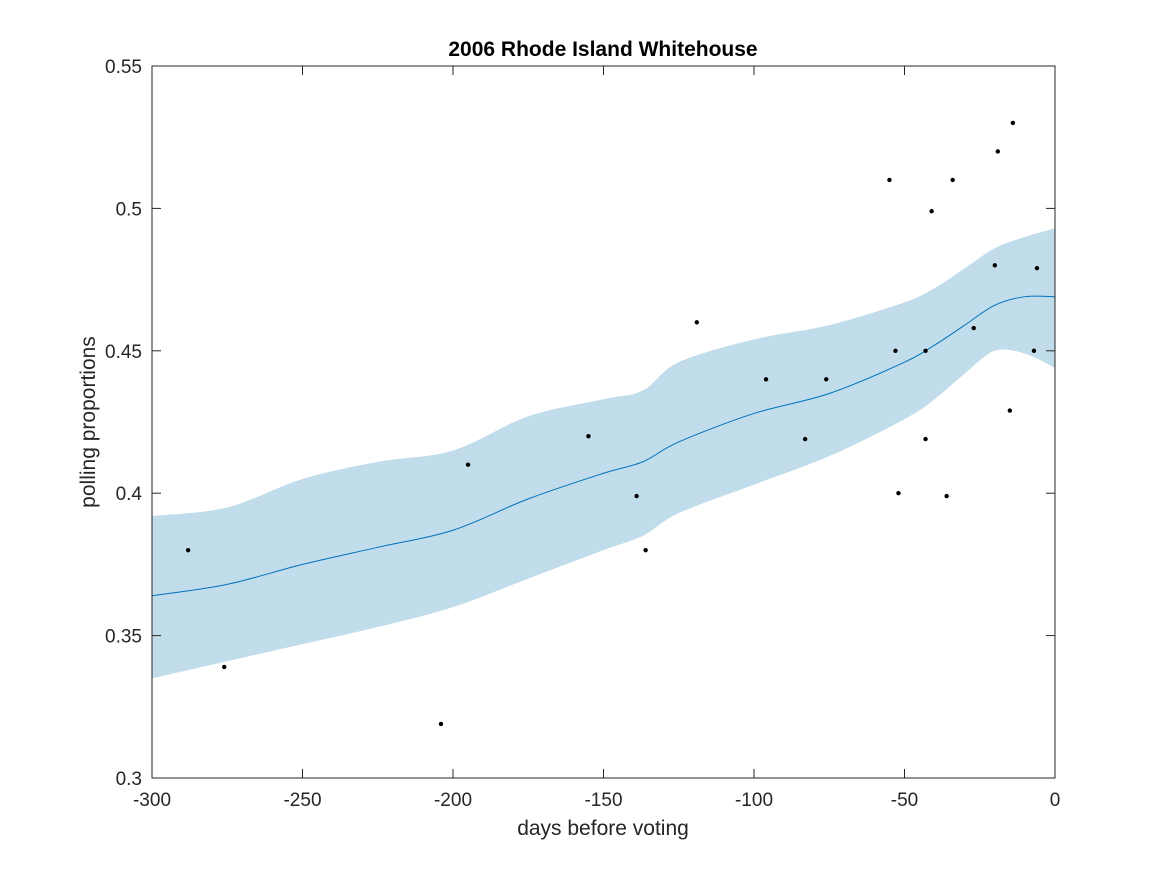 The height and width of the screenshot is (875, 1167). I want to click on x-tick-label: -50, so click(904, 800).